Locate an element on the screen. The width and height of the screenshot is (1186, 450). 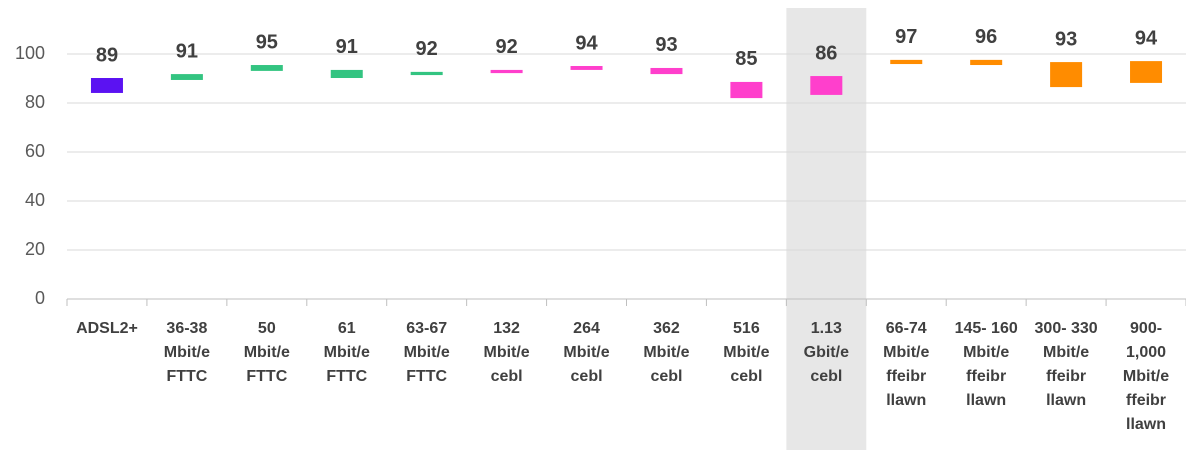
x-tick-label: 63-67 is located at coordinates (426, 328).